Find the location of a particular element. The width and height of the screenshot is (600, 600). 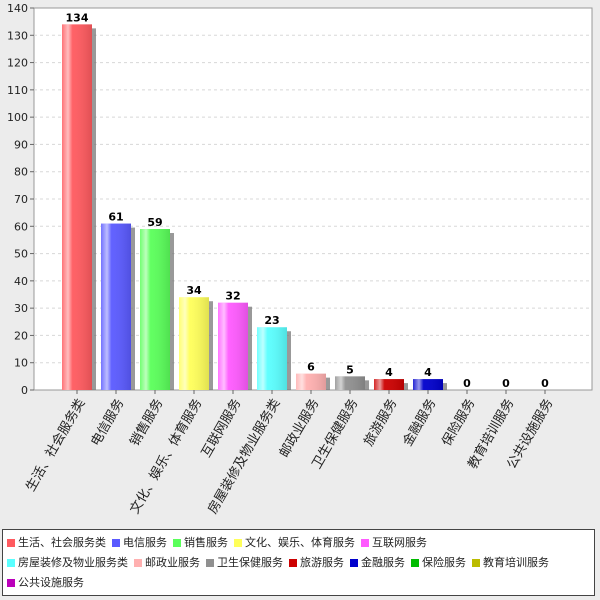

y-tick-label: 90 is located at coordinates (21, 144).